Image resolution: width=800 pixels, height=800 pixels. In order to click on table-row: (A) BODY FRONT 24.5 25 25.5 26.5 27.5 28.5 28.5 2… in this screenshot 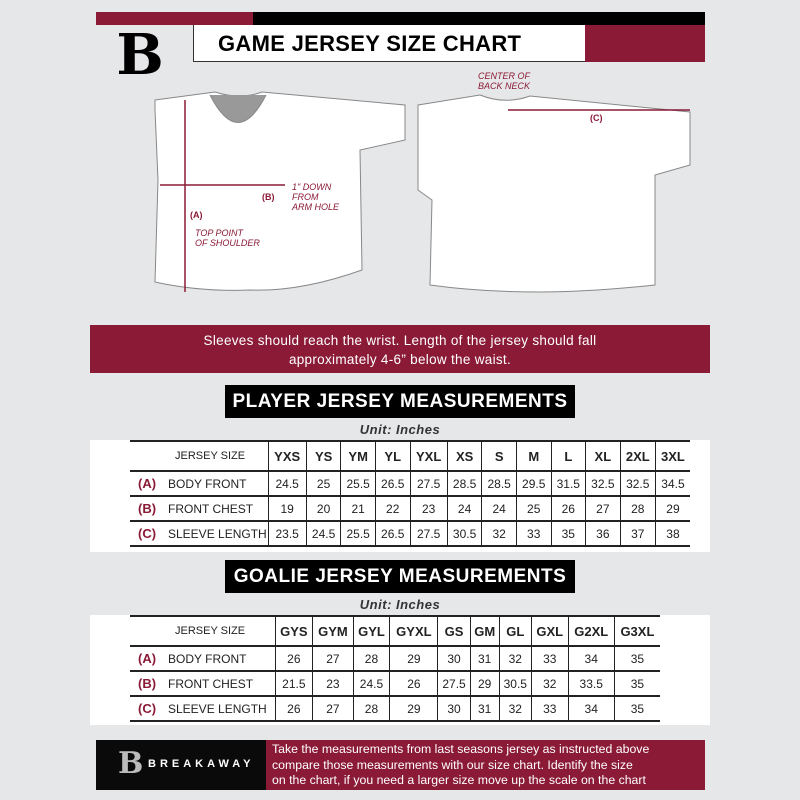, I will do `click(410, 484)`.